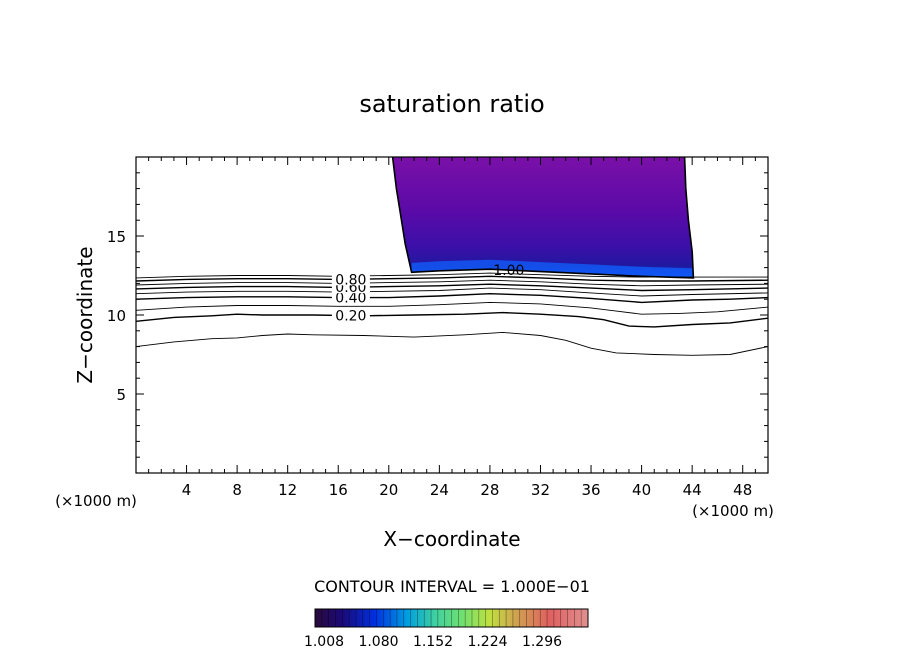 The image size is (904, 654). I want to click on colorbar-tick-label: 1.224, so click(487, 642).